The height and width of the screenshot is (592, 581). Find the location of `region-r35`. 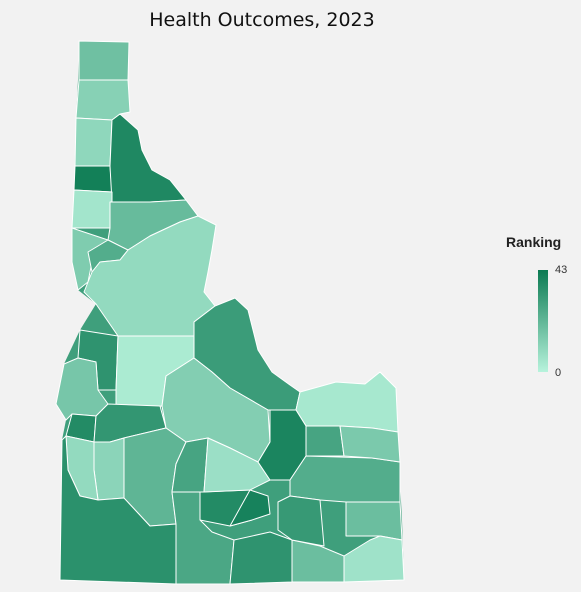

region-r35 is located at coordinates (370, 444).